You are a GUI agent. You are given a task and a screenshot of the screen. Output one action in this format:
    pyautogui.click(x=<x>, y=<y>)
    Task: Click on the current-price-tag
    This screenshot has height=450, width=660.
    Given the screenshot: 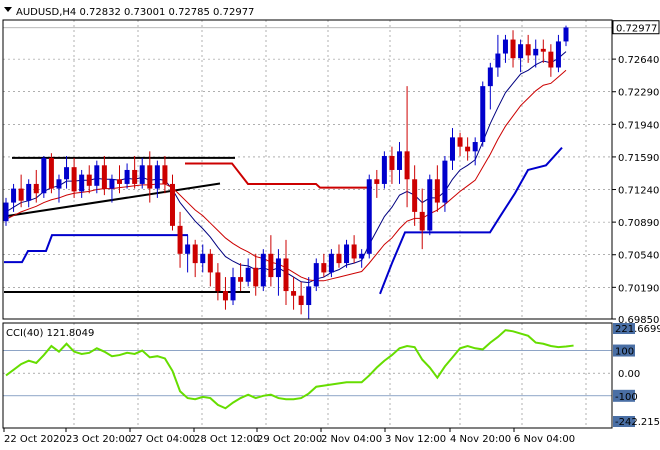 What is the action you would take?
    pyautogui.click(x=636, y=27)
    